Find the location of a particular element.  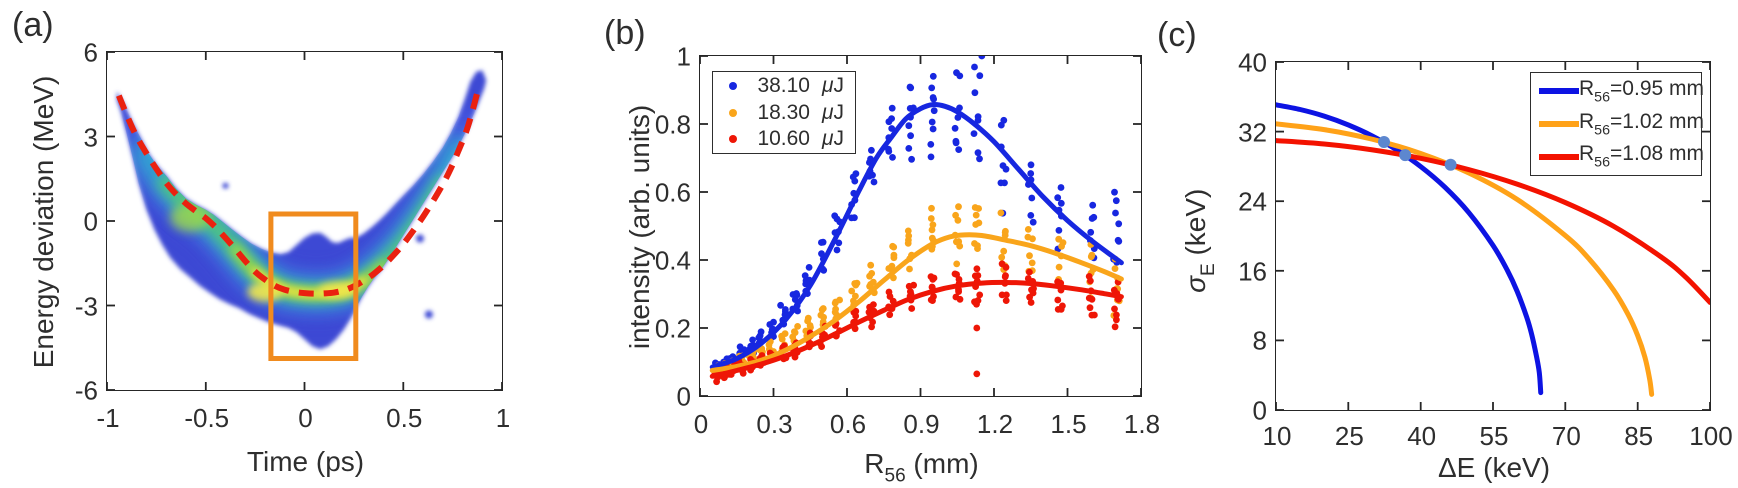

legend-entry: R56=1.08 mm is located at coordinates (1617, 156).